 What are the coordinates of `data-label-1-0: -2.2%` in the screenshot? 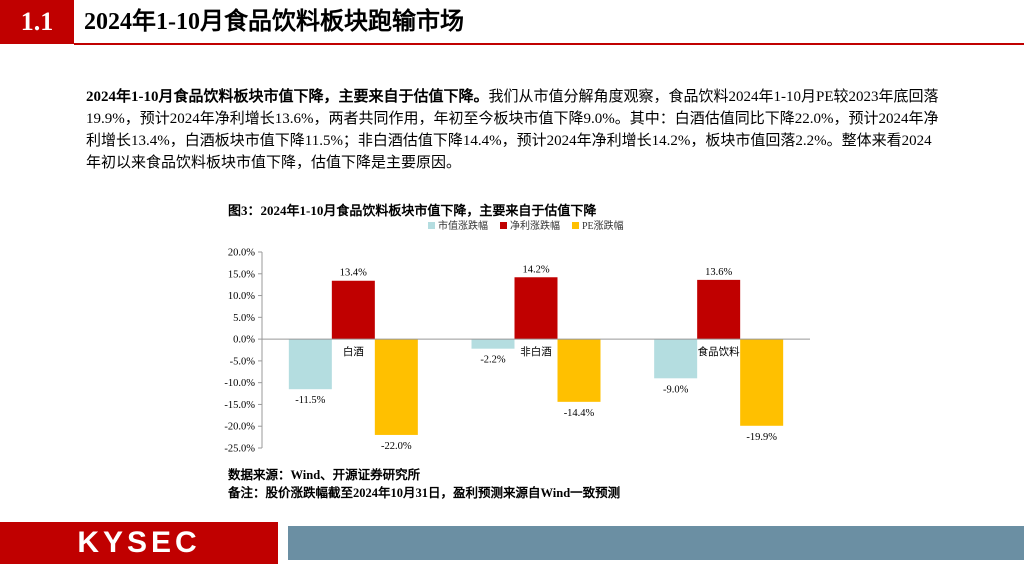 It's located at (493, 360).